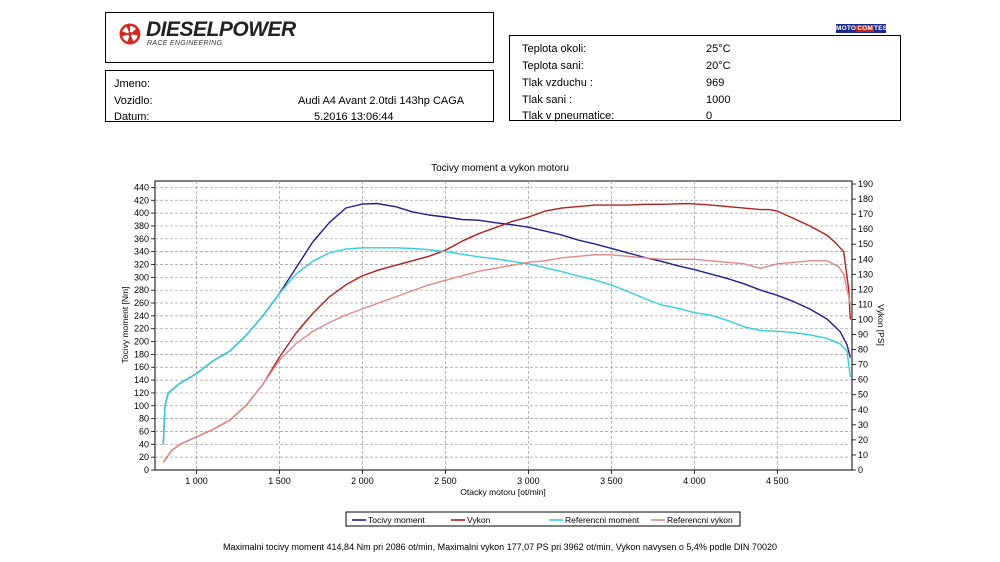 This screenshot has height=562, width=1000. What do you see at coordinates (865, 259) in the screenshot?
I see `y2-tick-label: 140` at bounding box center [865, 259].